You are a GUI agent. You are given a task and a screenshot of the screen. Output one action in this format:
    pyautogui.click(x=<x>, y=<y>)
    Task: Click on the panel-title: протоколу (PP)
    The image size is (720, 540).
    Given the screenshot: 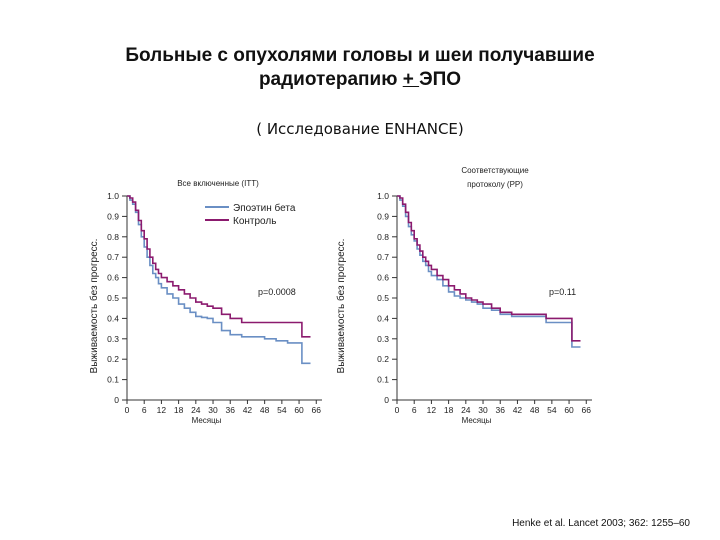 What is the action you would take?
    pyautogui.click(x=495, y=184)
    